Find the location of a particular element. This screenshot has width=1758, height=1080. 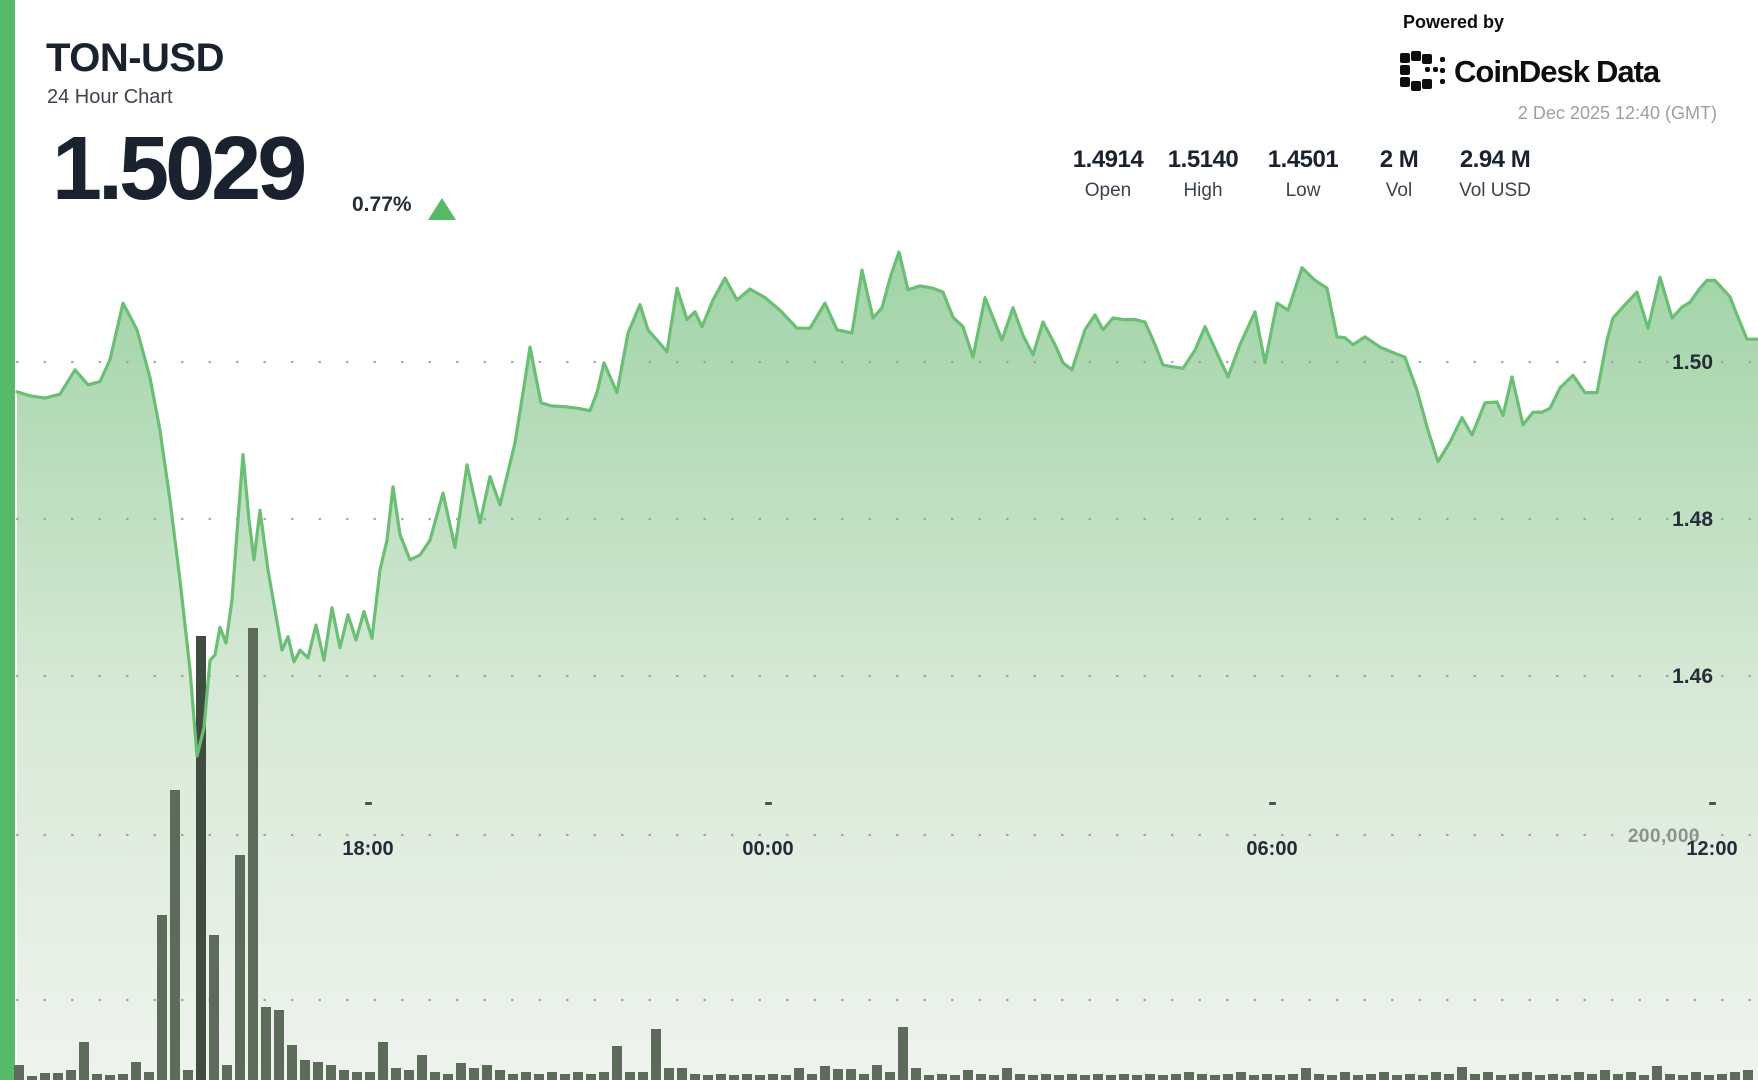

stat-open-label: Open is located at coordinates (1108, 190).